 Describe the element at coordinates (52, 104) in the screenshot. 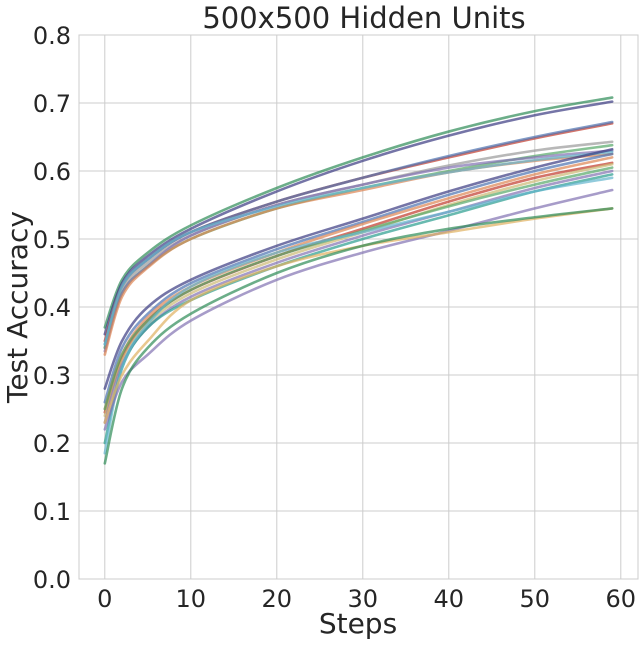

I see `y-tick-label: 0.7` at that location.